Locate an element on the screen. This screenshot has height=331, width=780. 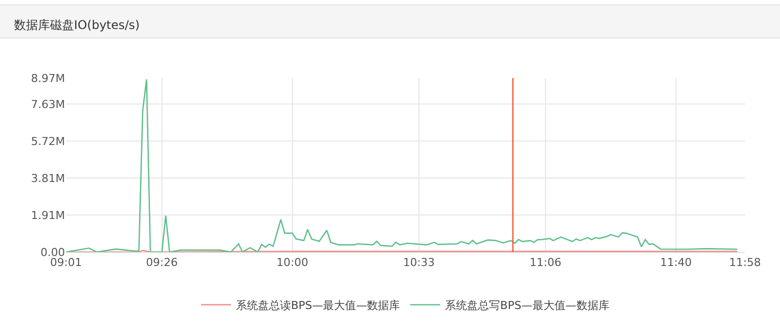
x-tick-label: 10:00 is located at coordinates (292, 263).